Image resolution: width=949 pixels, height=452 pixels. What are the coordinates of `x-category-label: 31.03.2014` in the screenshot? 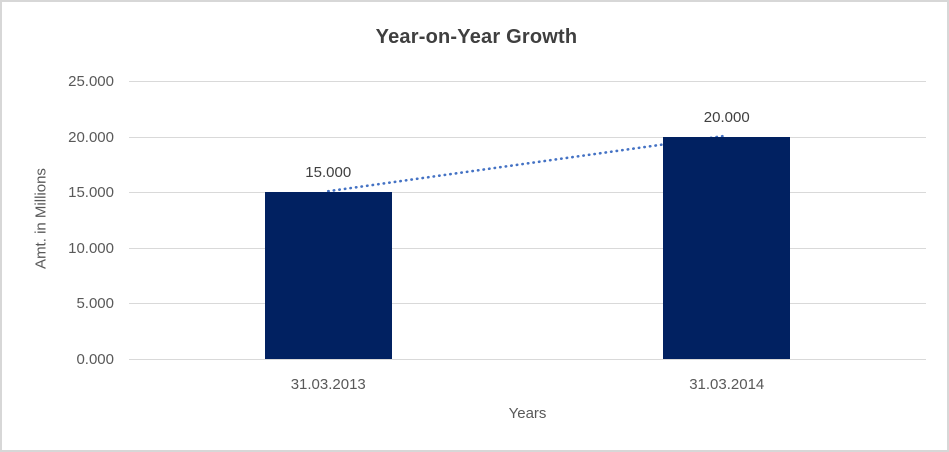 It's located at (727, 384).